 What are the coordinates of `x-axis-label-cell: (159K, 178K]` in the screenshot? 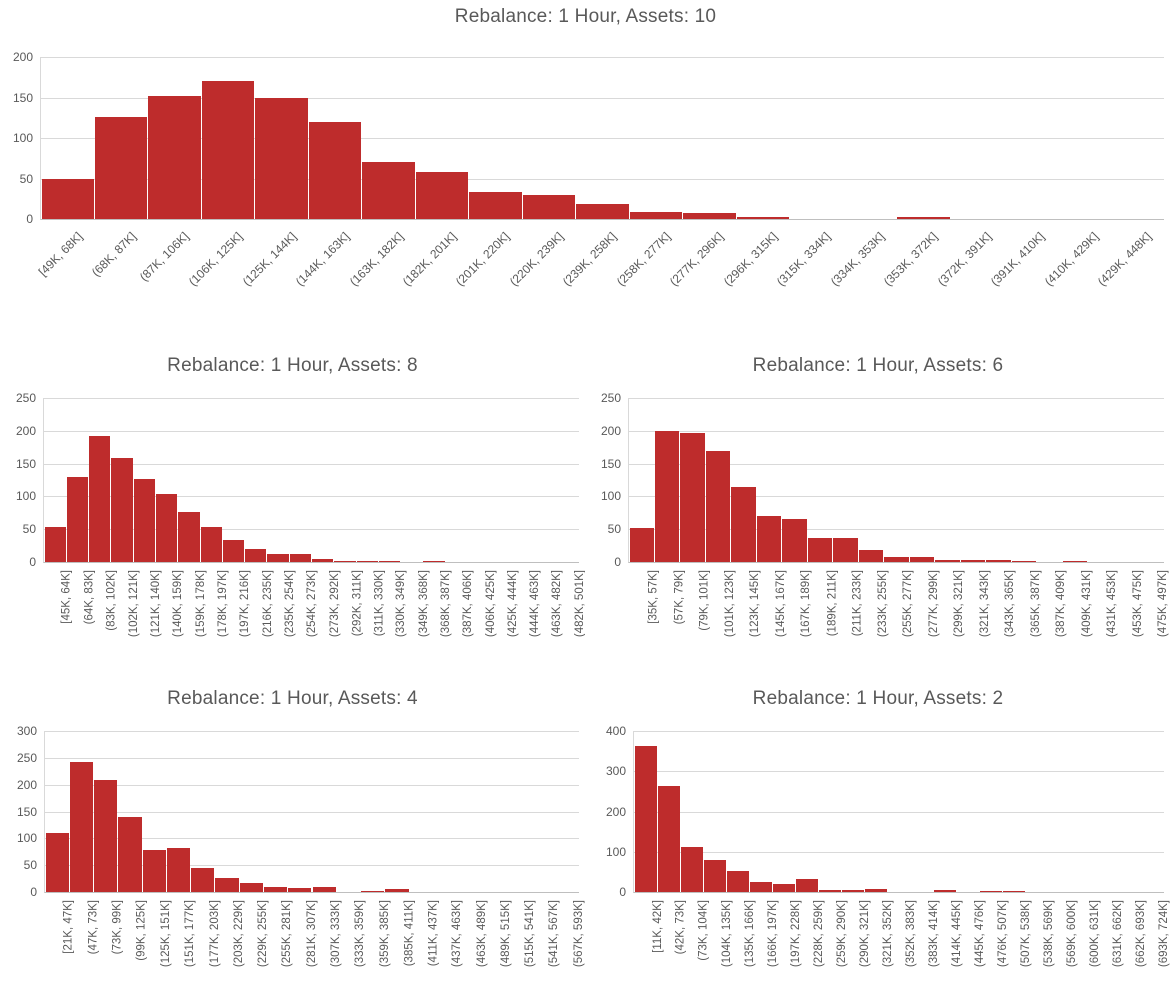 It's located at (192, 621).